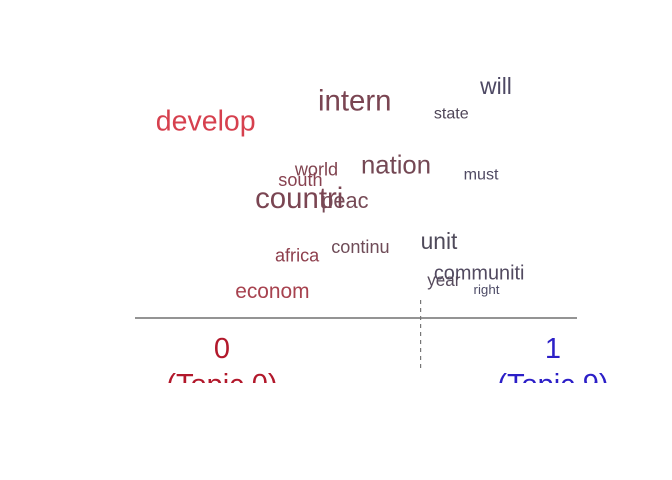  What do you see at coordinates (479, 274) in the screenshot?
I see `word-label-communiti: communiti` at bounding box center [479, 274].